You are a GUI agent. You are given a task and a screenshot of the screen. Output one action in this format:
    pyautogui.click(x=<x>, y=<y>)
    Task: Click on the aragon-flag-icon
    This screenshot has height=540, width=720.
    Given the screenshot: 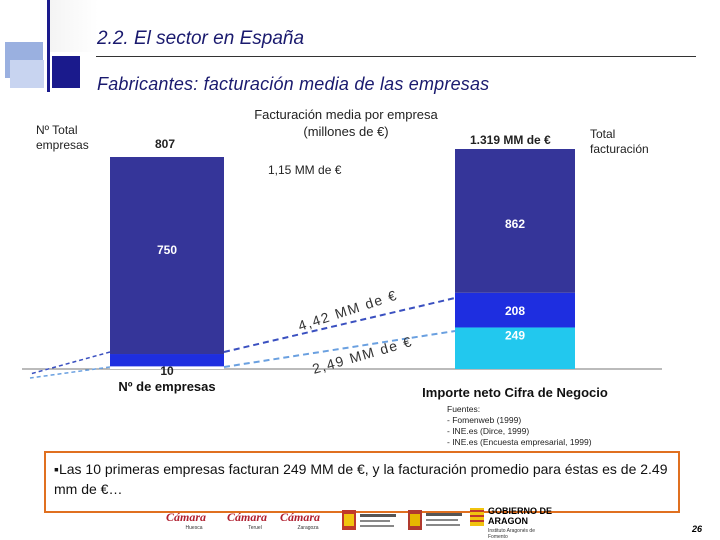 What is the action you would take?
    pyautogui.click(x=477, y=517)
    